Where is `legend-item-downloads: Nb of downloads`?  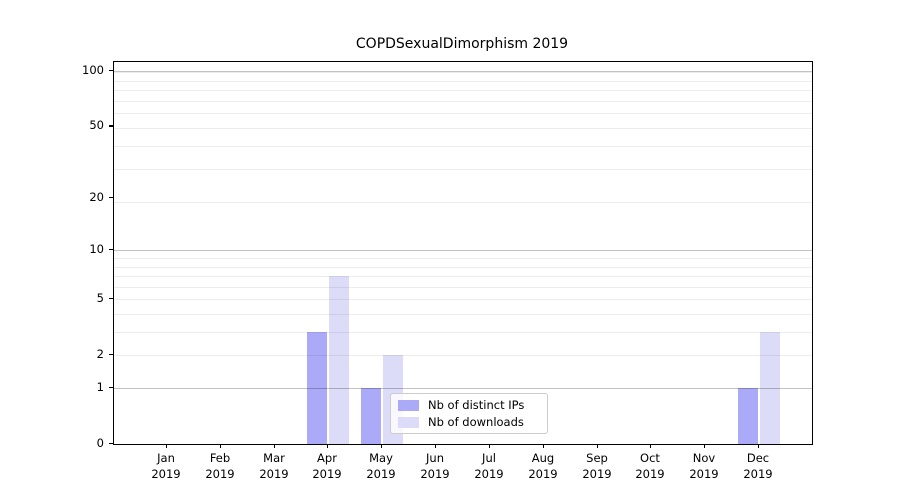
legend-item-downloads: Nb of downloads is located at coordinates (469, 422).